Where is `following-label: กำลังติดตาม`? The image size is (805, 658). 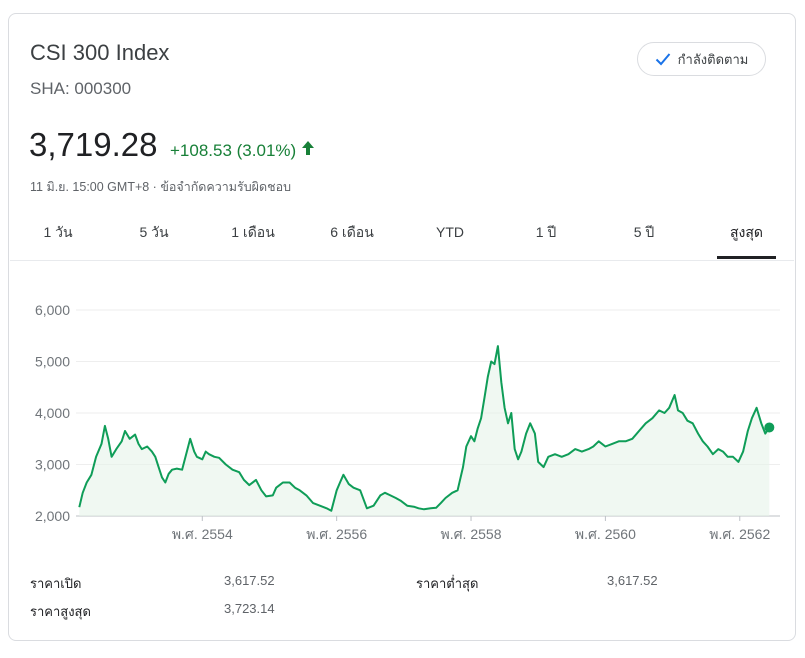
following-label: กำลังติดตาม is located at coordinates (713, 59).